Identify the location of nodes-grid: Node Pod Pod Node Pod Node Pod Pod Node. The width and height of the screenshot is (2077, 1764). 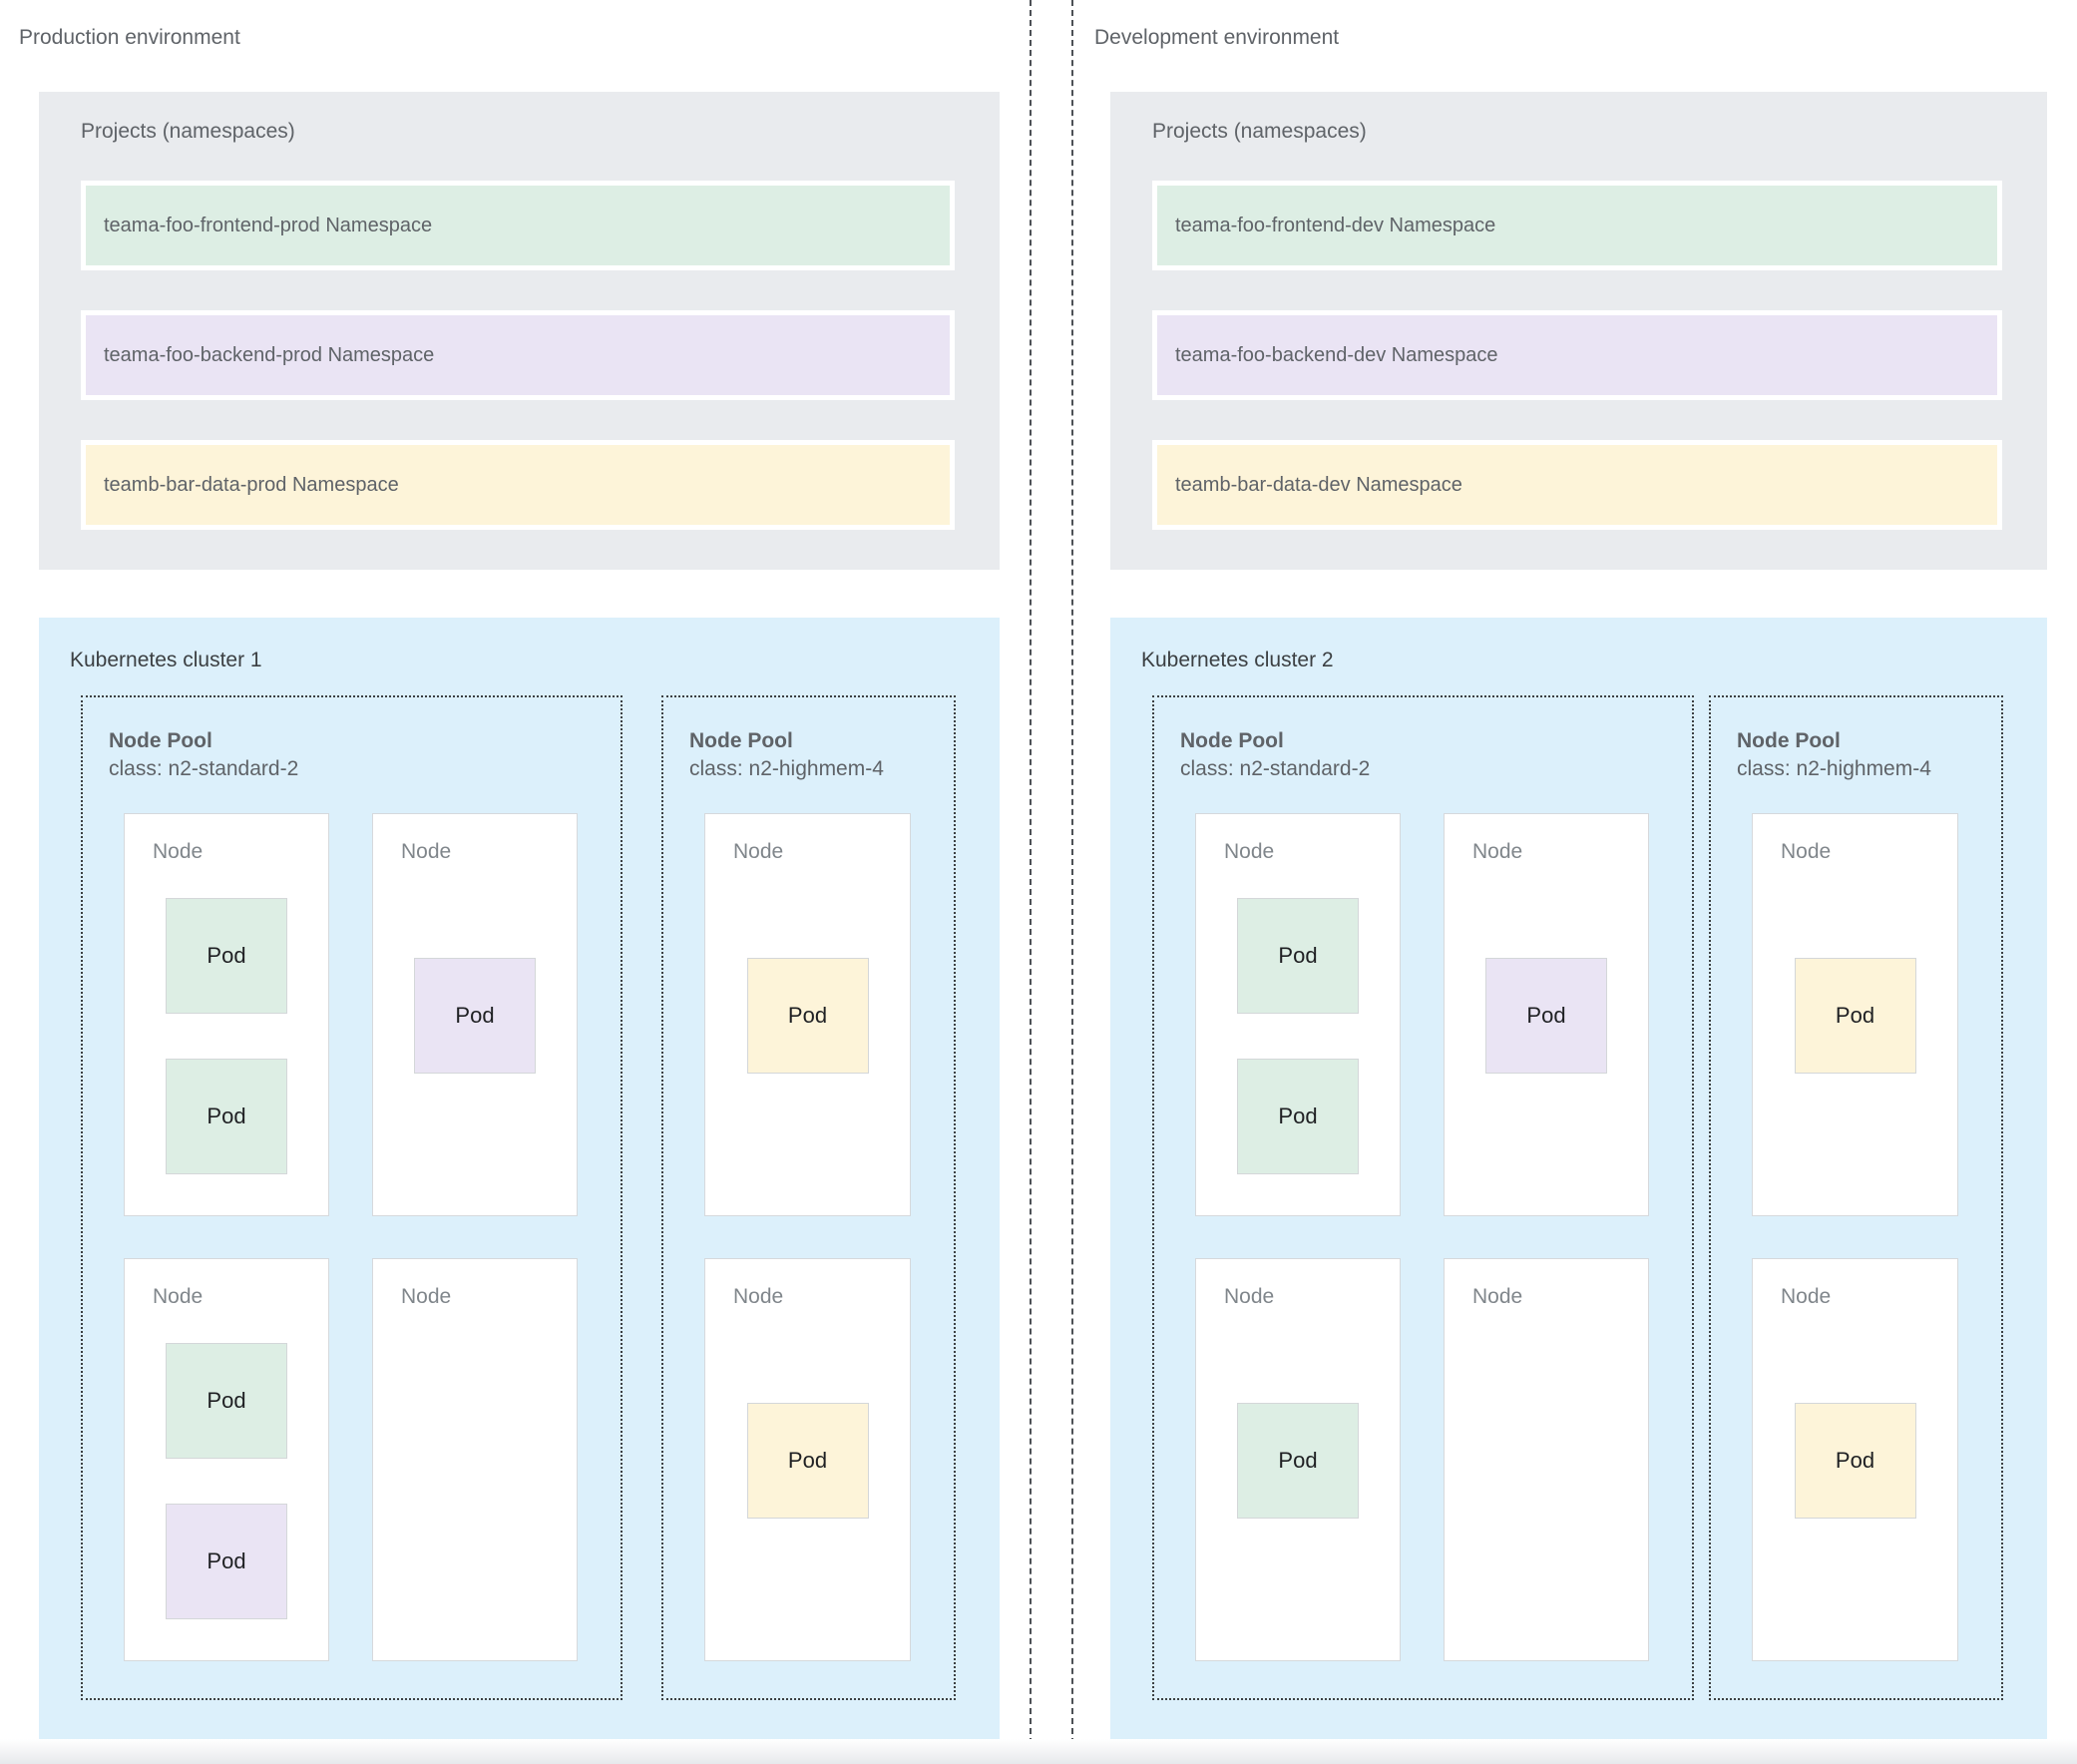
(351, 1237).